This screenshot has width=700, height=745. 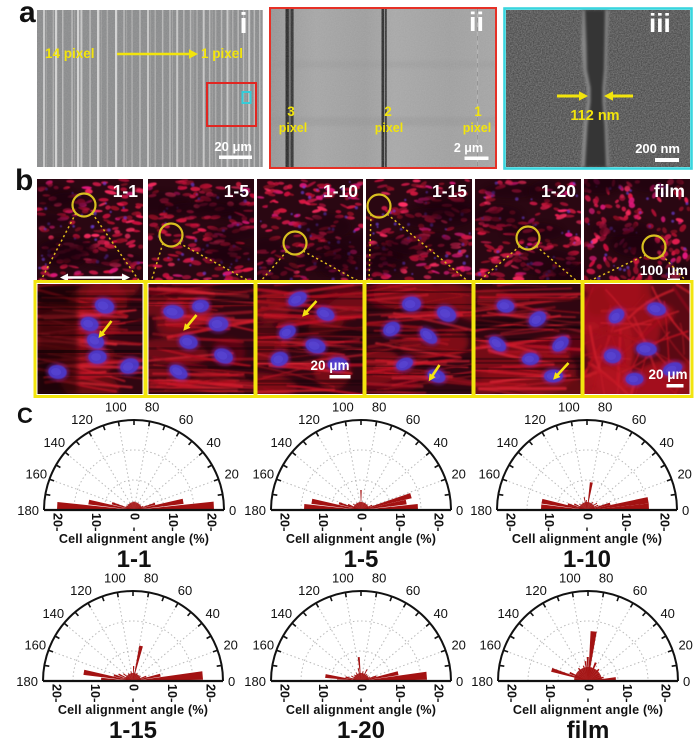 What do you see at coordinates (587, 559) in the screenshot?
I see `svg-text: 1-10` at bounding box center [587, 559].